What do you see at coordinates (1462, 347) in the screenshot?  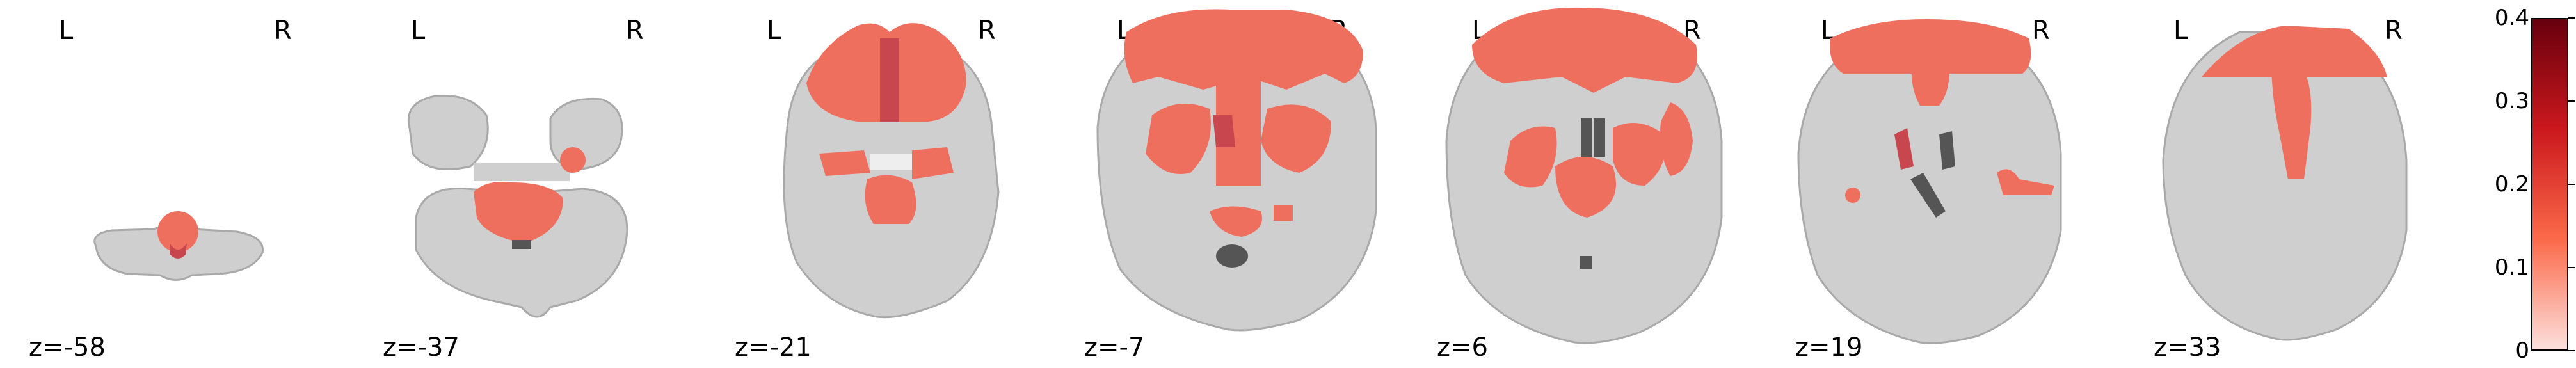 I see `slice-z-label: z=6` at bounding box center [1462, 347].